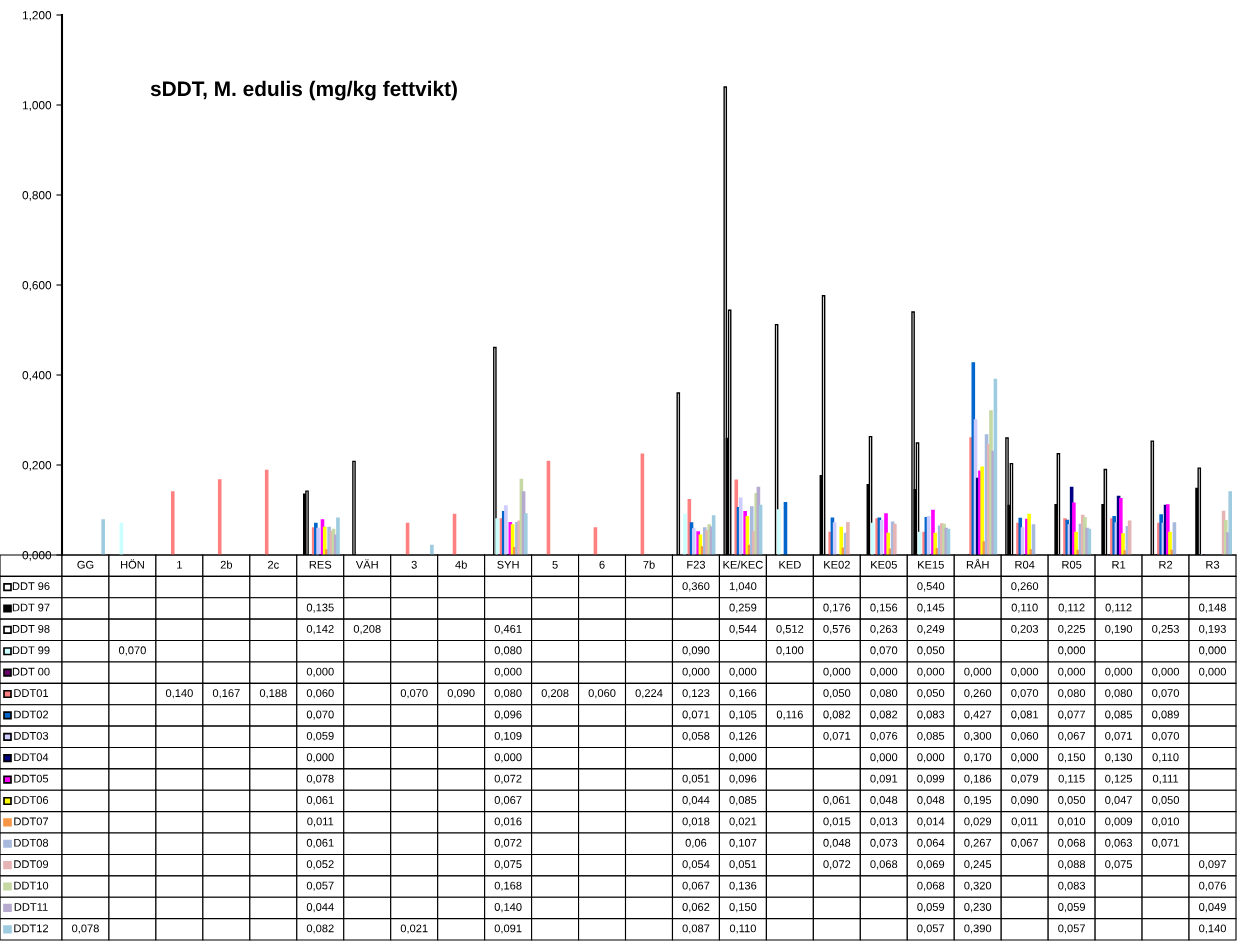  I want to click on data-label: 0,116, so click(789, 715).